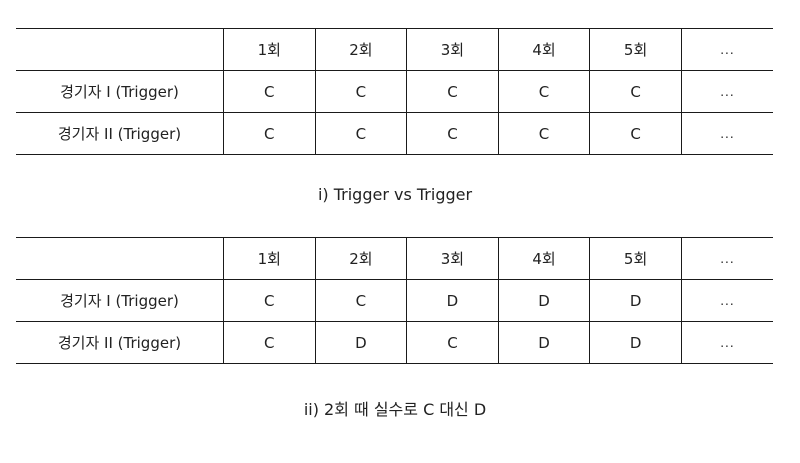  Describe the element at coordinates (395, 409) in the screenshot. I see `table-caption-2: ii) 2회 때 실수로 C 대신 D` at that location.